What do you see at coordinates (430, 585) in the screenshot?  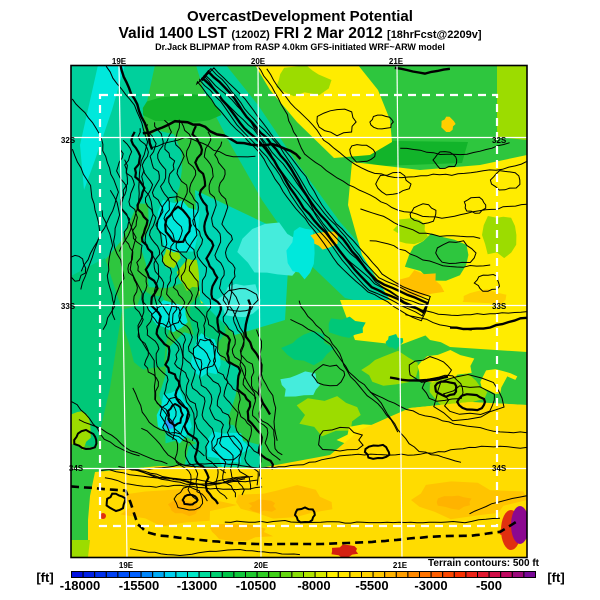 I see `svg-text: -3000` at bounding box center [430, 585].